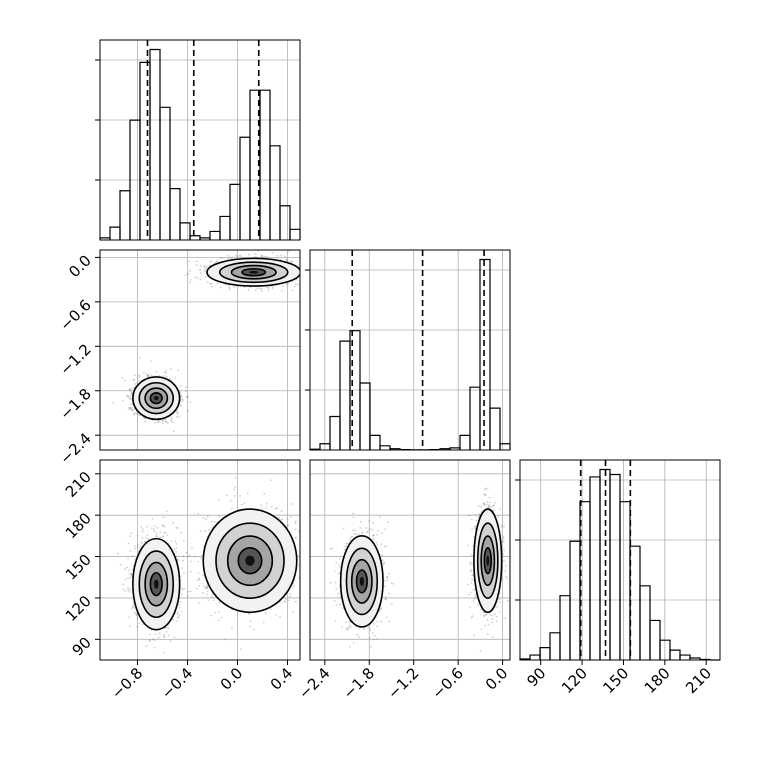 This screenshot has height=760, width=760. What do you see at coordinates (200, 140) in the screenshot?
I see `panel-frame` at bounding box center [200, 140].